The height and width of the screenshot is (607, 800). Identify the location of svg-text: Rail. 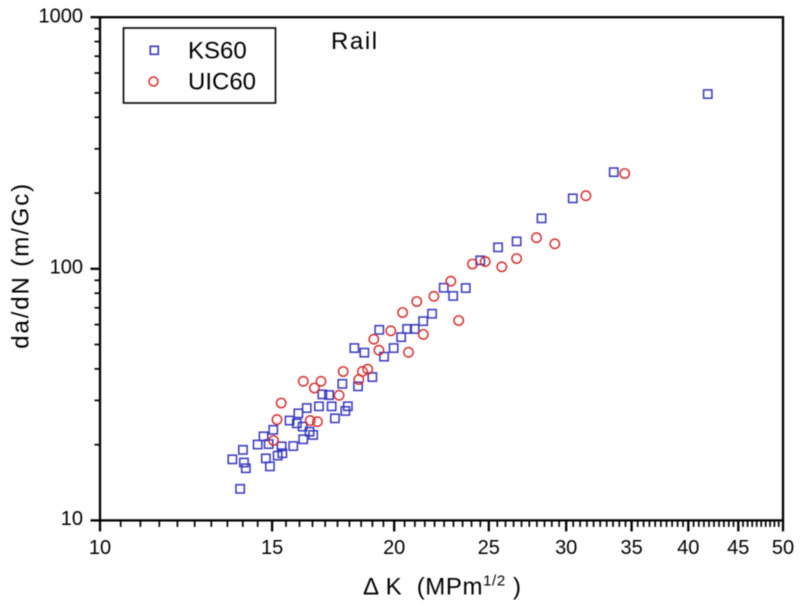
(355, 41).